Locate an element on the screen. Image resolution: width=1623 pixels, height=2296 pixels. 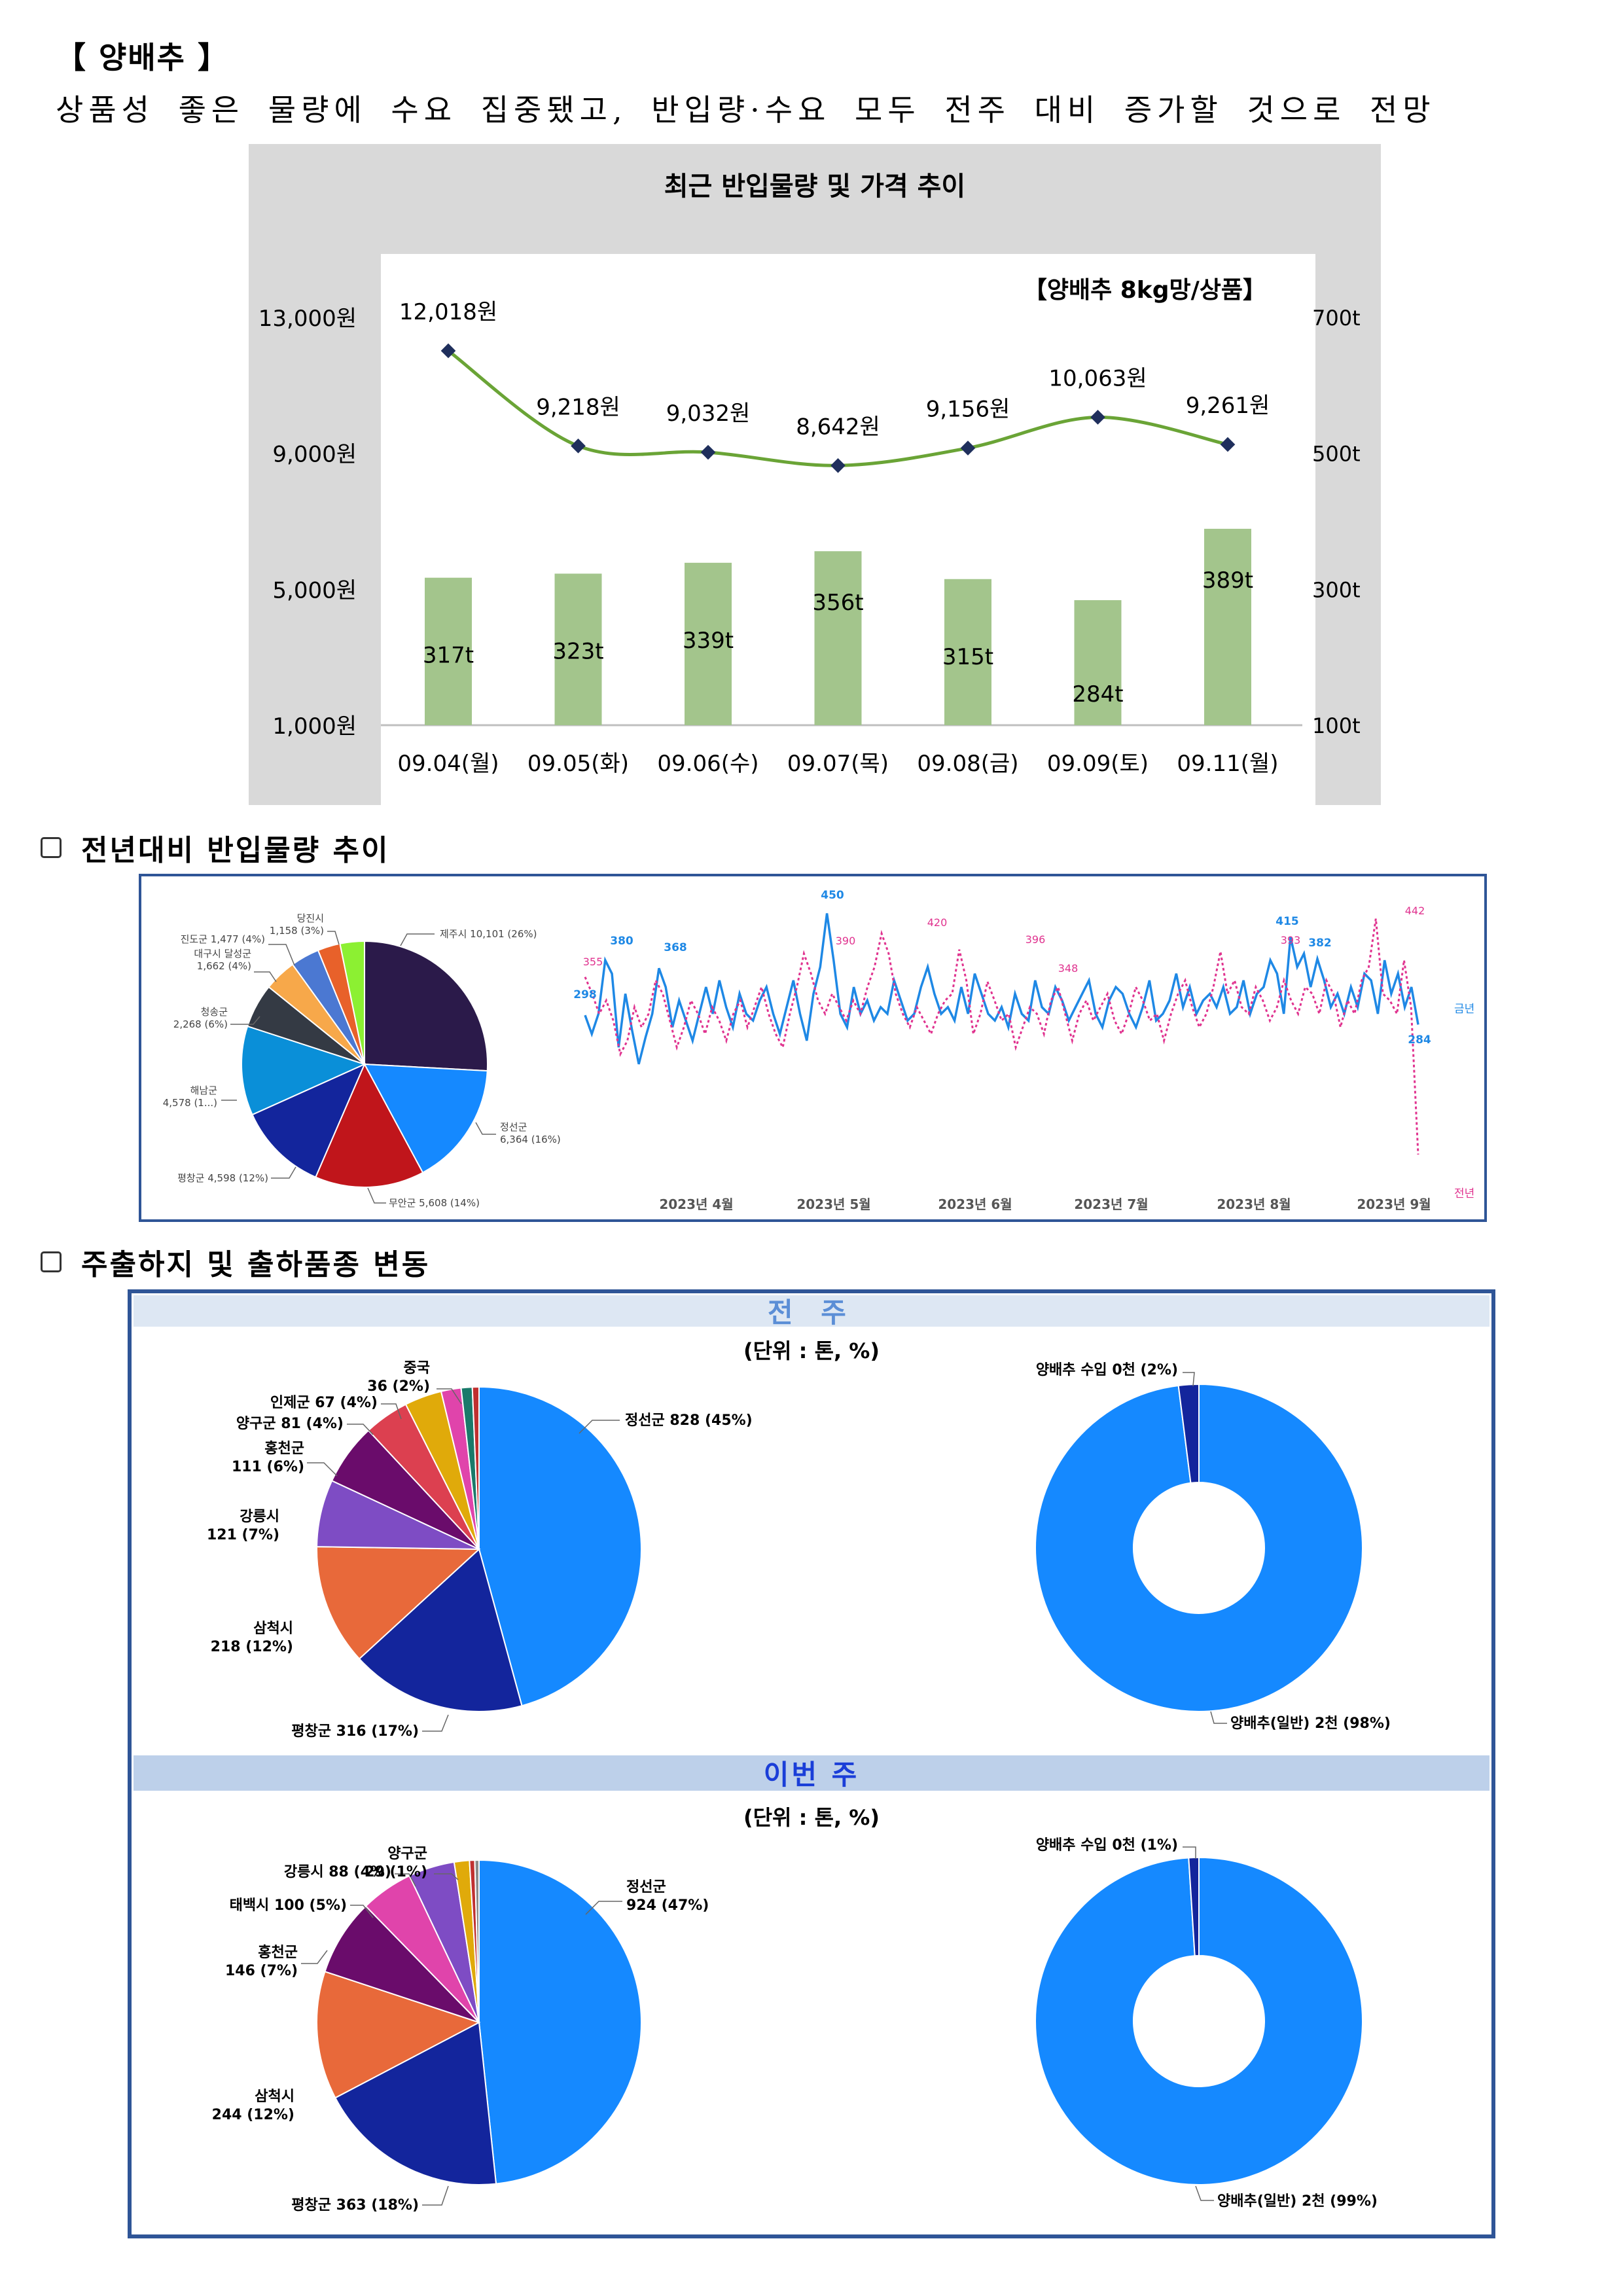
last-year-value-label: 420 is located at coordinates (937, 922).